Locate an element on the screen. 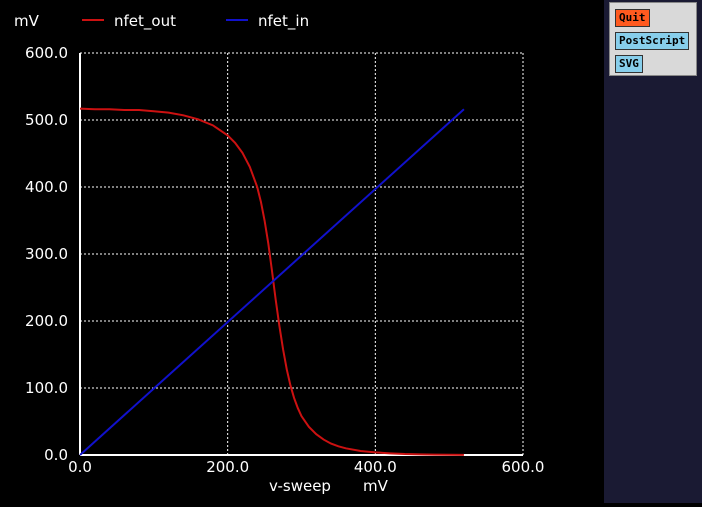  y-tick-label: 0.0 is located at coordinates (56, 455).